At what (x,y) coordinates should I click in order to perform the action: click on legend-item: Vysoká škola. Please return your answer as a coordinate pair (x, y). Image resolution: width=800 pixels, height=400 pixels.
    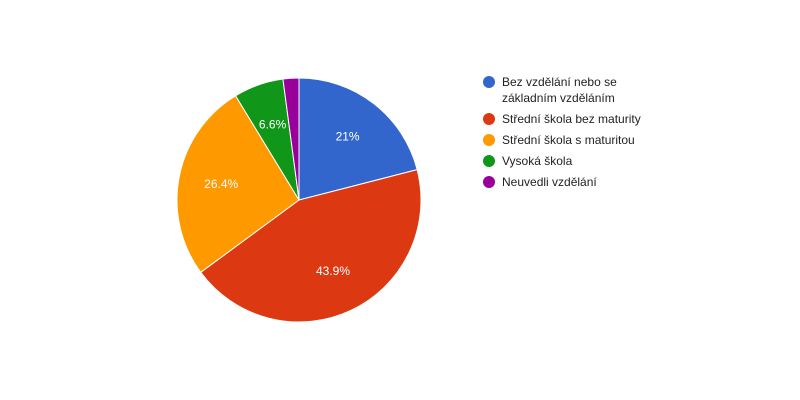
    Looking at the image, I should click on (568, 161).